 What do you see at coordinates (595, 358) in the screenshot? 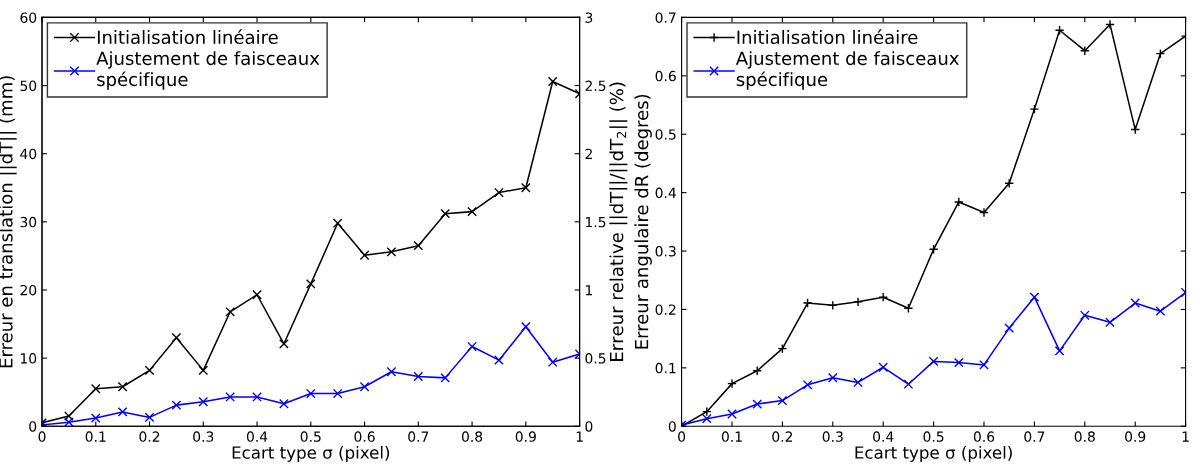
I see `y2-tick-label: 0.5` at bounding box center [595, 358].